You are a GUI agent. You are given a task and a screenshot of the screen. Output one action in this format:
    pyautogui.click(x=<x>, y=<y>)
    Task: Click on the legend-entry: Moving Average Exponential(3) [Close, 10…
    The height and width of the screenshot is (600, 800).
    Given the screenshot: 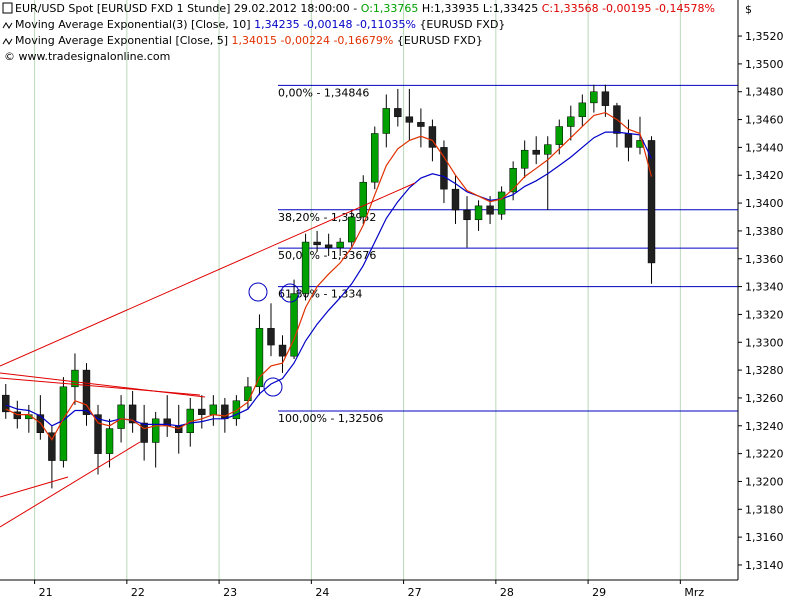 What is the action you would take?
    pyautogui.click(x=260, y=24)
    